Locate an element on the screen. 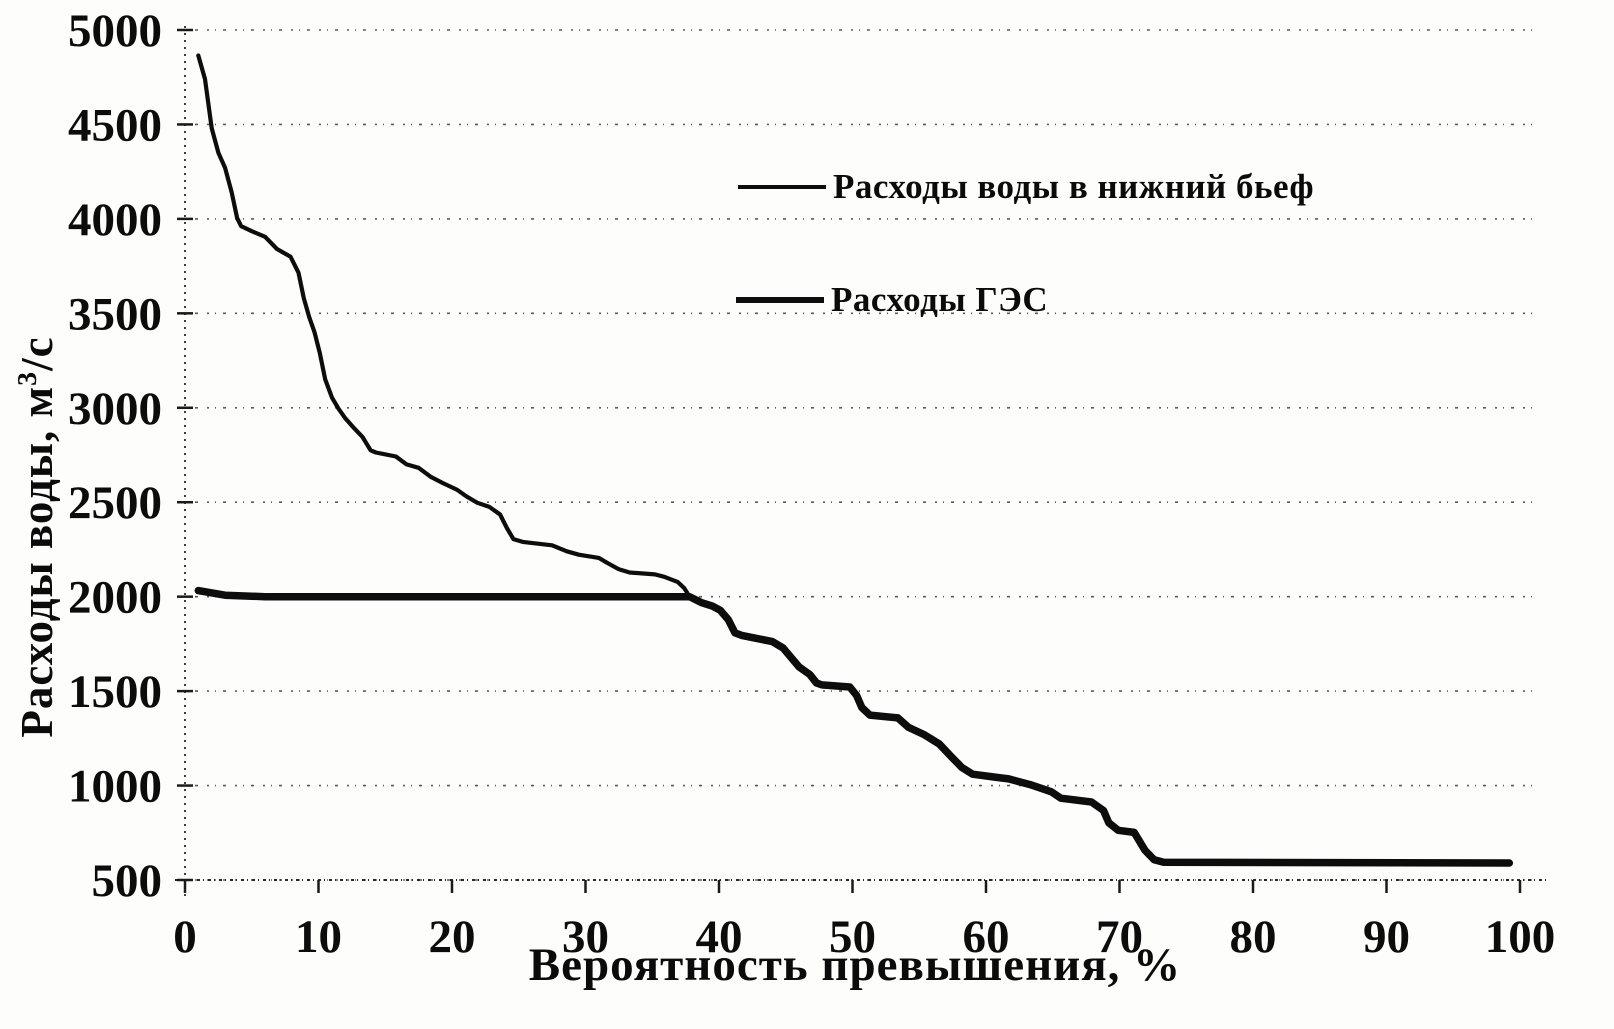 The image size is (1614, 1029). legend-thin-line-sample is located at coordinates (782, 187).